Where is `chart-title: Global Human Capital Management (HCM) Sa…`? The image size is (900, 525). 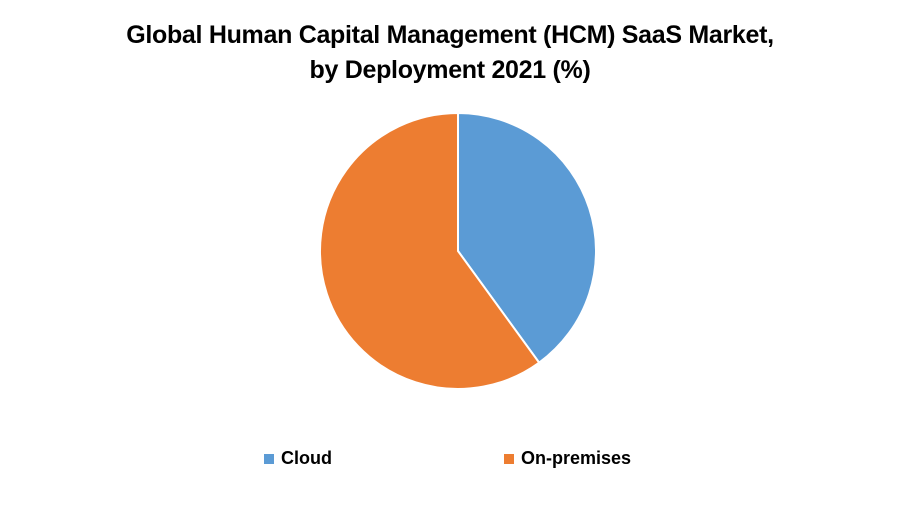 chart-title: Global Human Capital Management (HCM) Sa… is located at coordinates (450, 53).